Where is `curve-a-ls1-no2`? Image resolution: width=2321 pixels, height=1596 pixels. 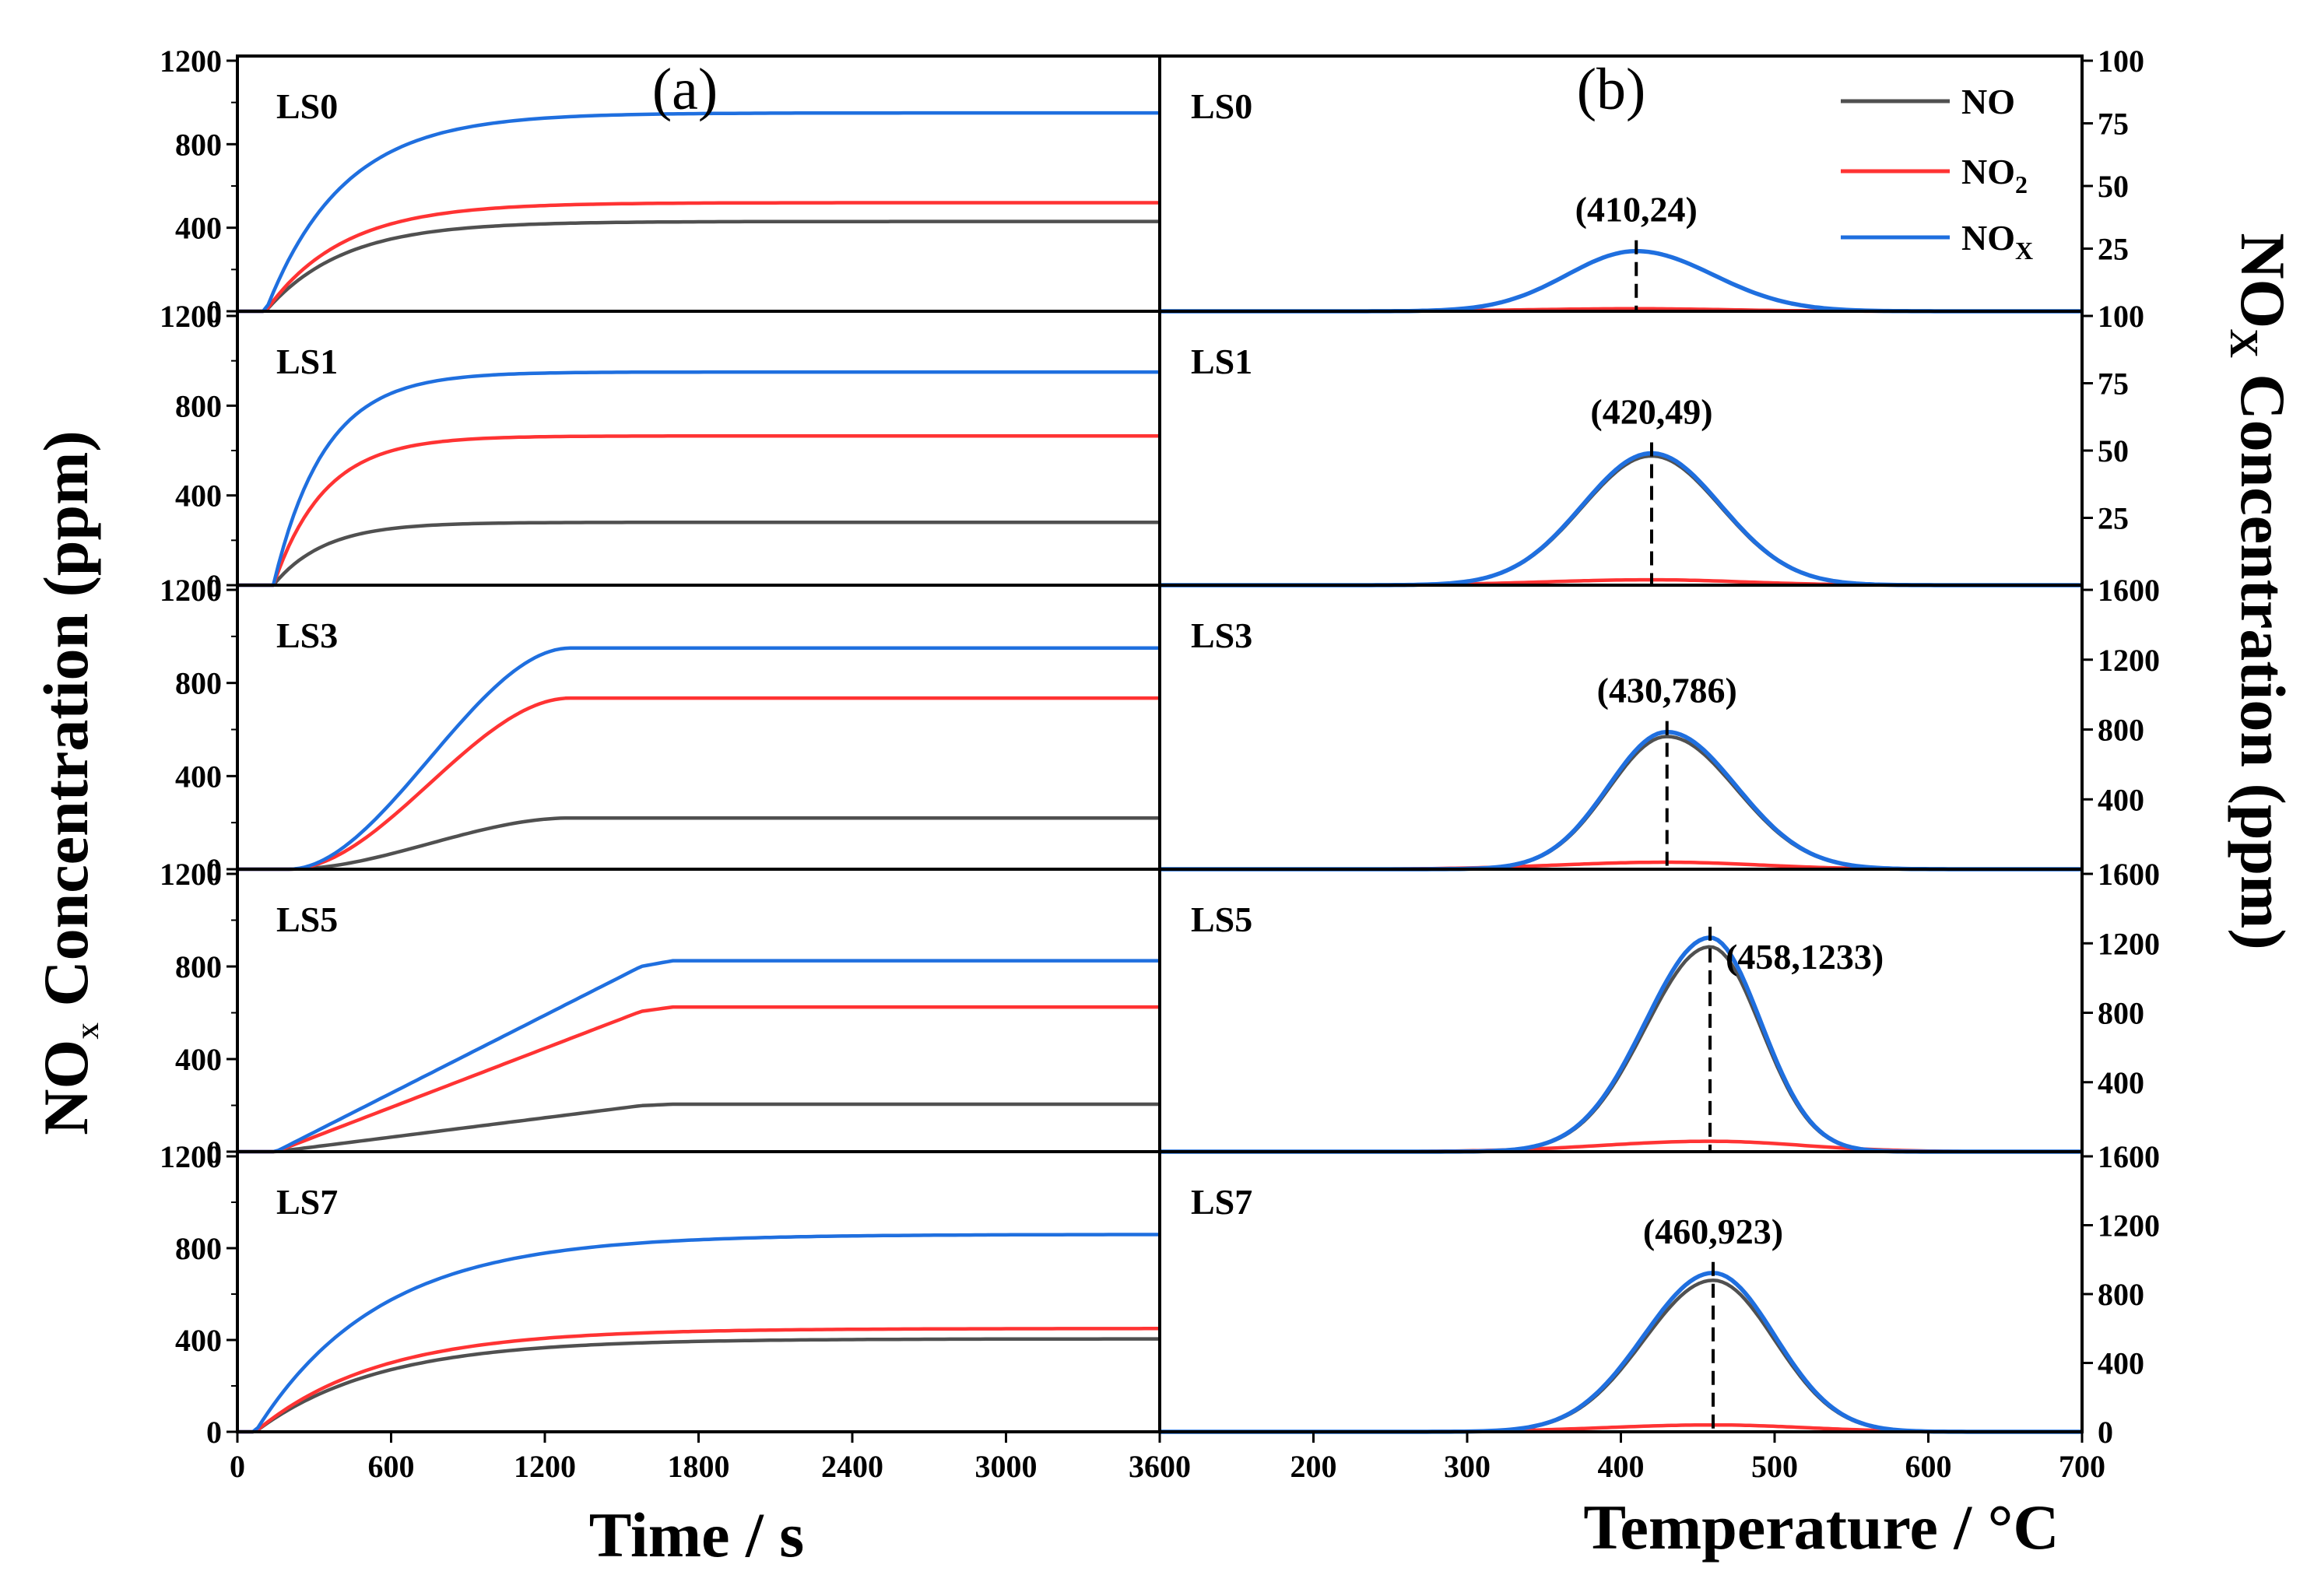 curve-a-ls1-no2 is located at coordinates (698, 511).